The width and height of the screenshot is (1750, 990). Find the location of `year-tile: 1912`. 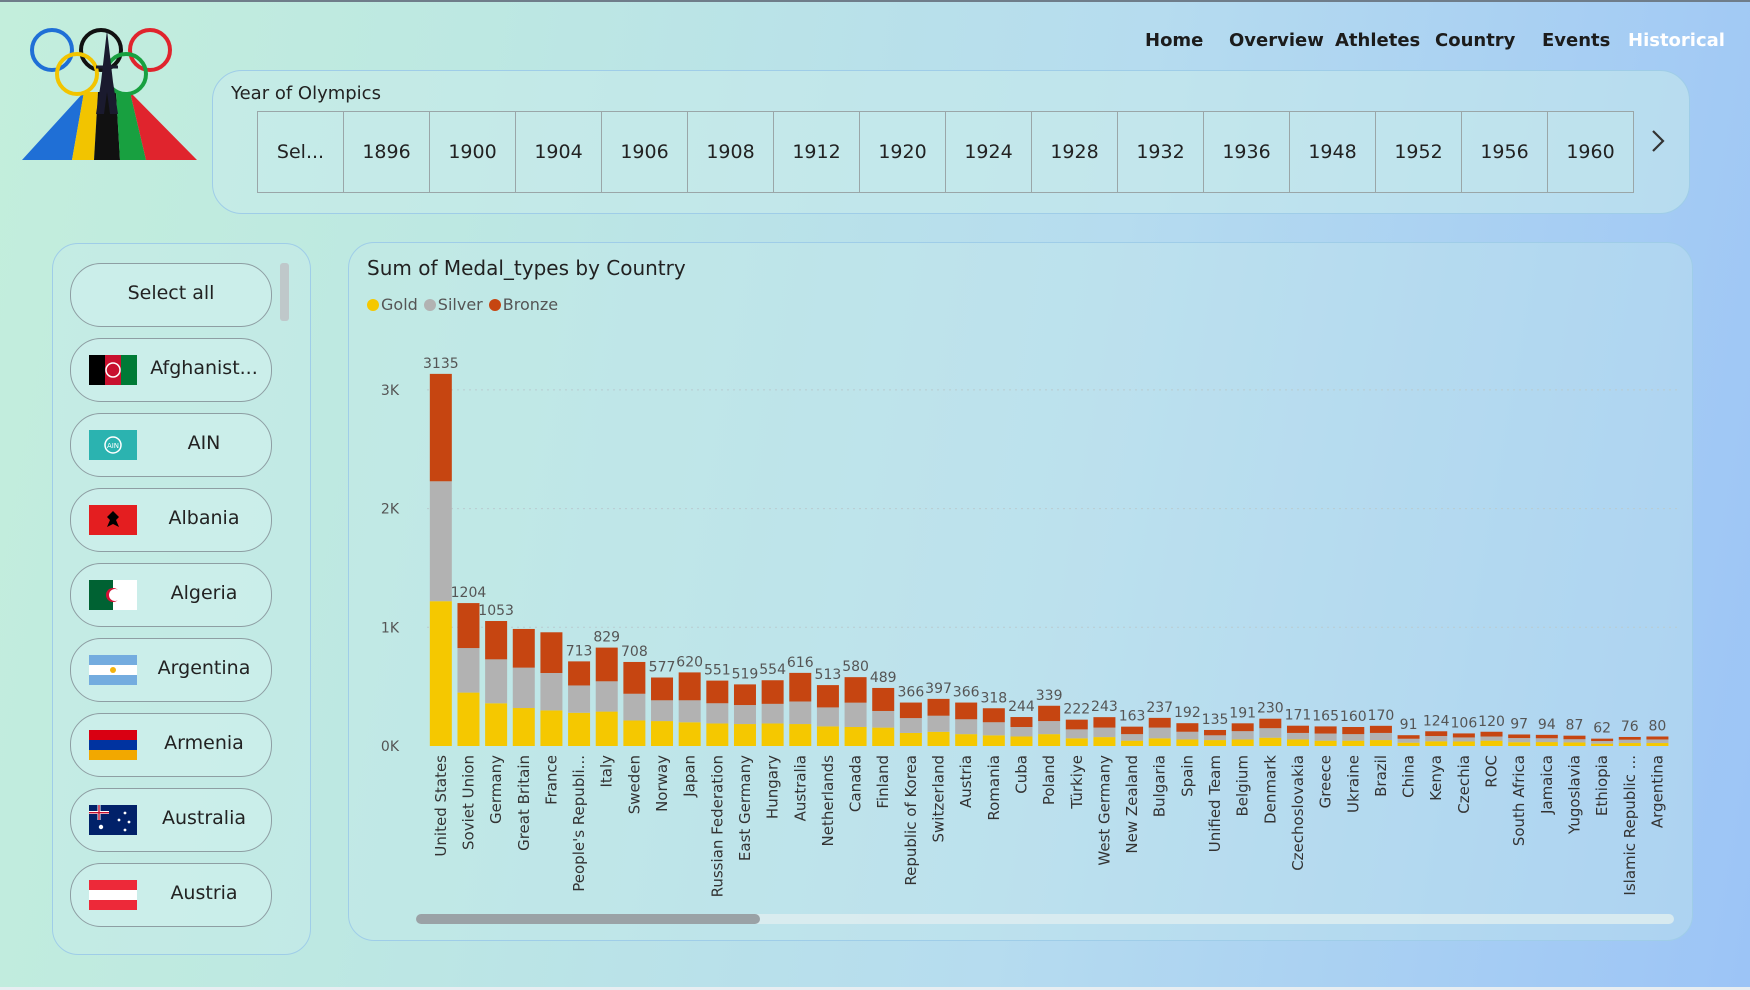

year-tile: 1912 is located at coordinates (816, 152).